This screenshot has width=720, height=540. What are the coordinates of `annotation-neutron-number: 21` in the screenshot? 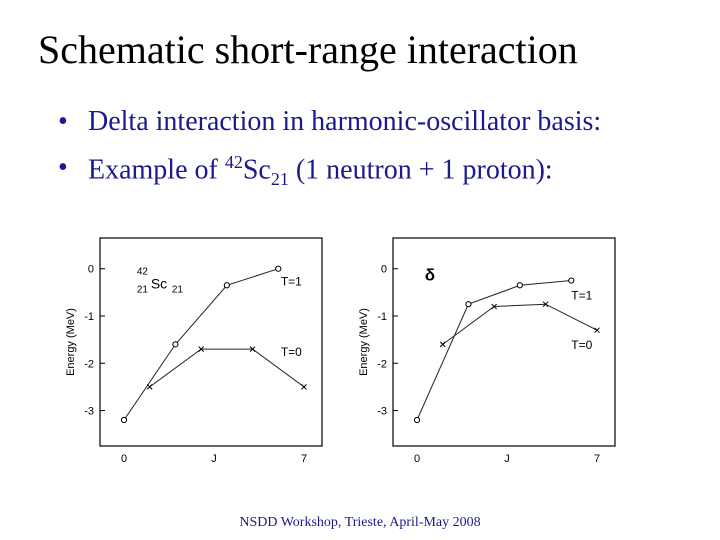 It's located at (178, 290).